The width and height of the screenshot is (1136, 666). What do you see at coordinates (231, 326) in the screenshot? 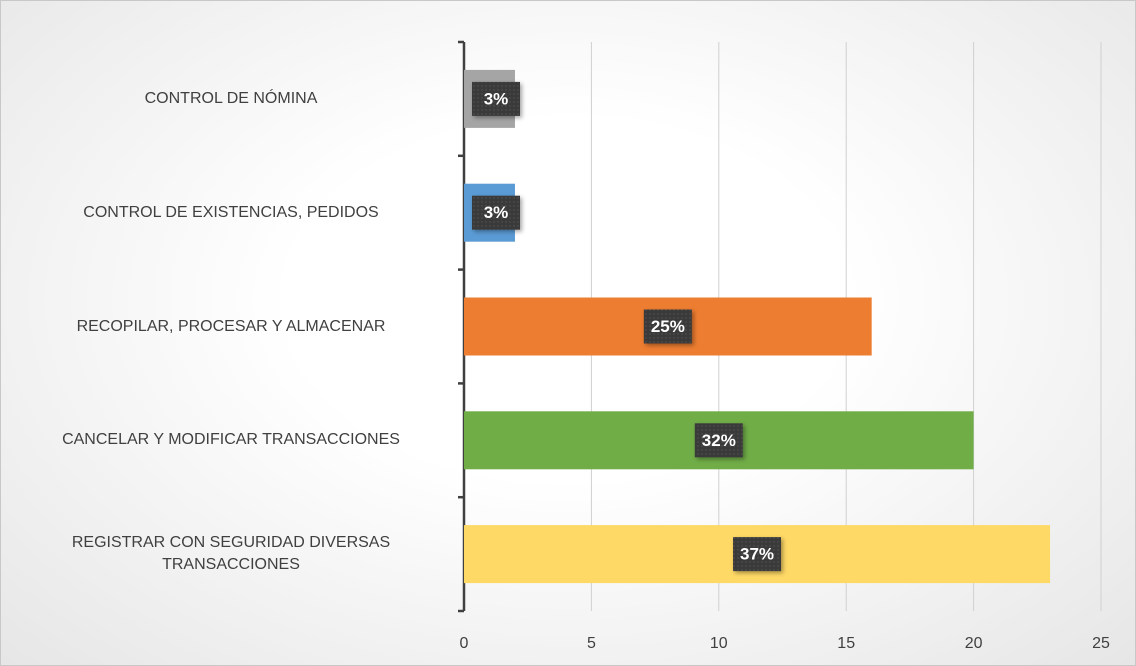
I see `y-tick-label: RECOPILAR, PROCESAR Y ALMACENAR` at bounding box center [231, 326].